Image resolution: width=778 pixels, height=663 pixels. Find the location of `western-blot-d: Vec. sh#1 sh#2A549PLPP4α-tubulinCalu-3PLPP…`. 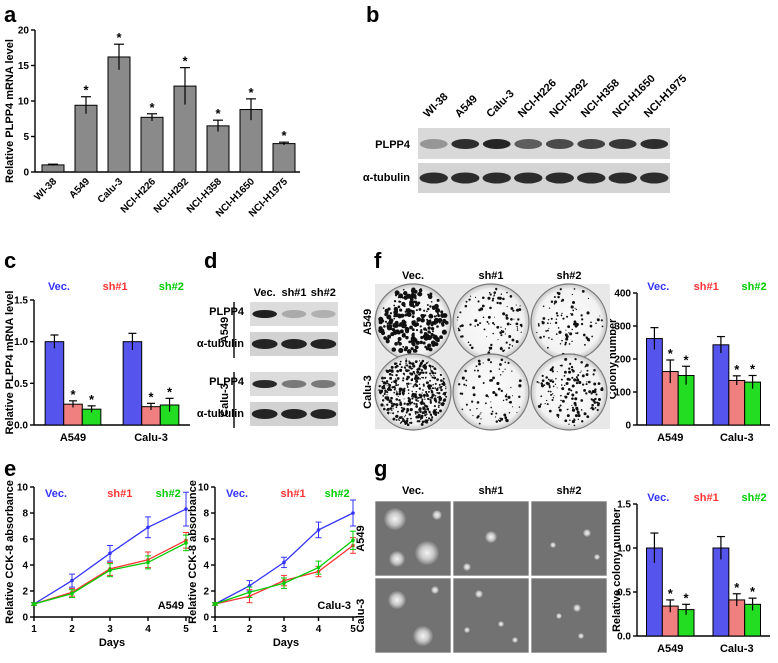

western-blot-d: Vec. sh#1 sh#2A549PLPP4α-tubulinCalu-3PLPP… is located at coordinates (267, 357).